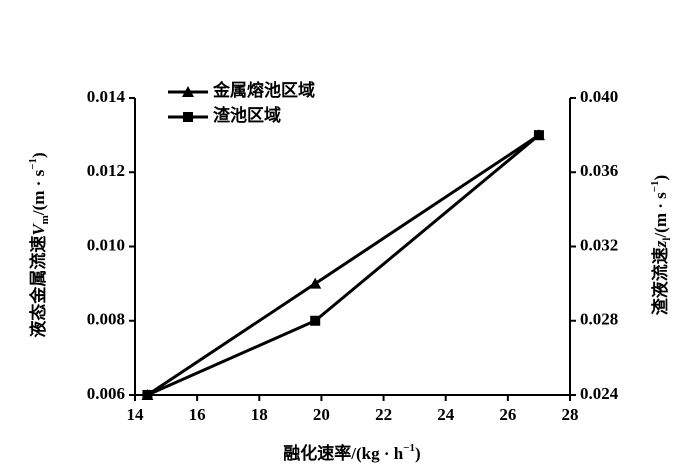 The width and height of the screenshot is (700, 475). I want to click on y-tick-label: 0.008, so click(106, 319).